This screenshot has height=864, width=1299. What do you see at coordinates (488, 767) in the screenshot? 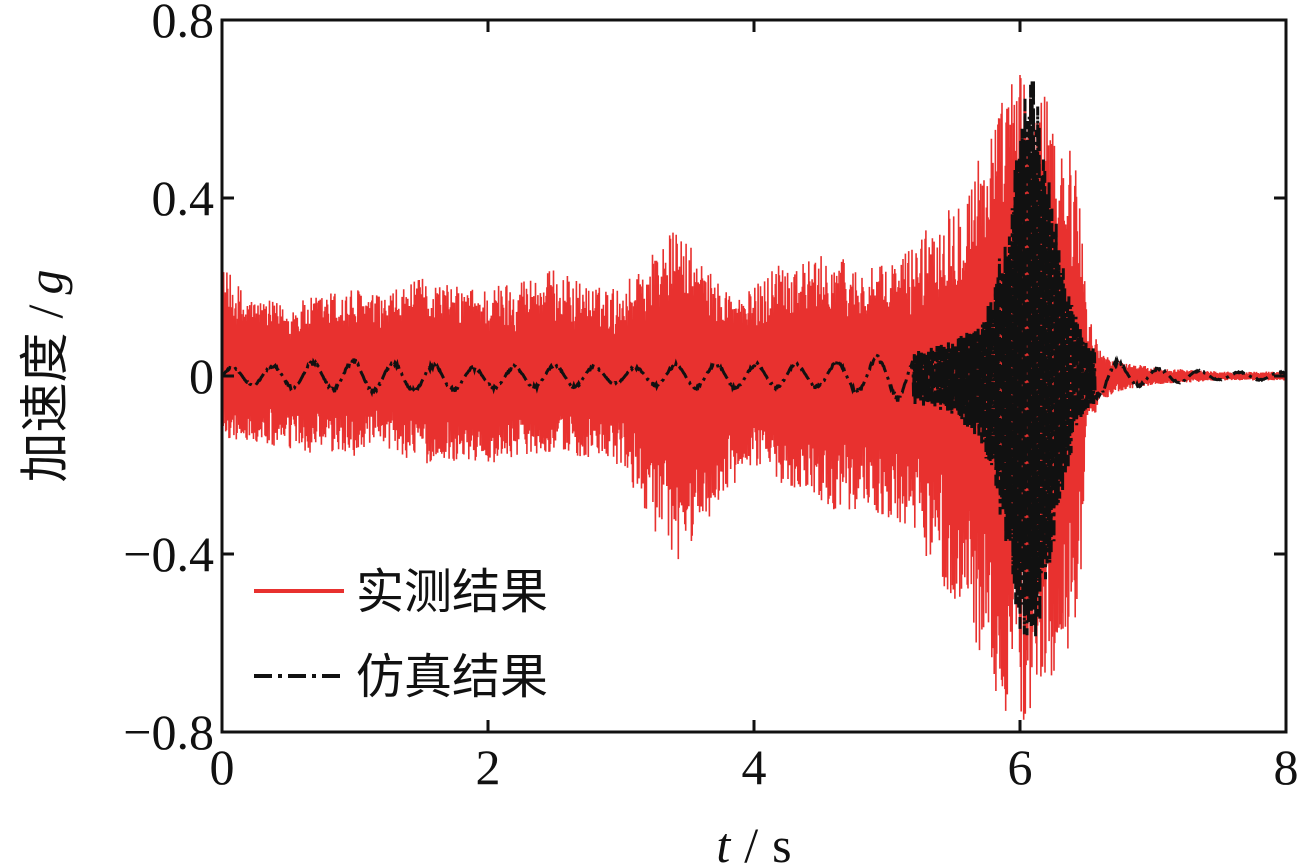
I see `x-tick-label: 2` at bounding box center [488, 767].